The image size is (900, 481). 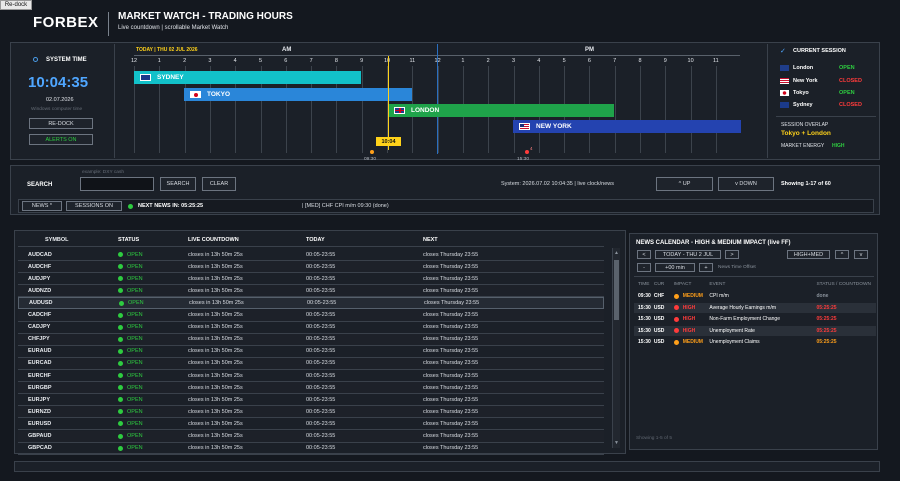 I want to click on current-session-title: CURRENT SESSION, so click(x=819, y=51).